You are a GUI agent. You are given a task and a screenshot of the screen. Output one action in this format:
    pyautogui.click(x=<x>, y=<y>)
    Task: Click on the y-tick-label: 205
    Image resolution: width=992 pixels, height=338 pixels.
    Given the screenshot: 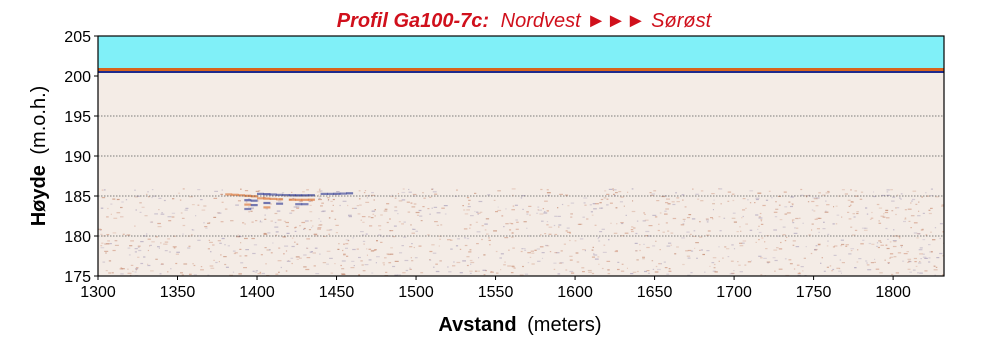 What is the action you would take?
    pyautogui.click(x=77, y=37)
    